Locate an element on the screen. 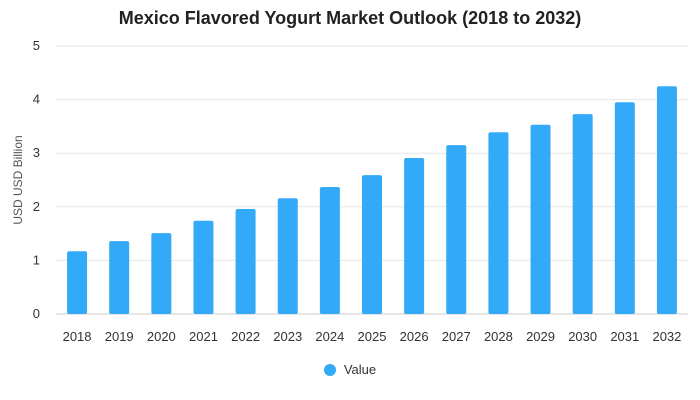 This screenshot has width=700, height=400. x-tick-label: 2032 is located at coordinates (666, 336).